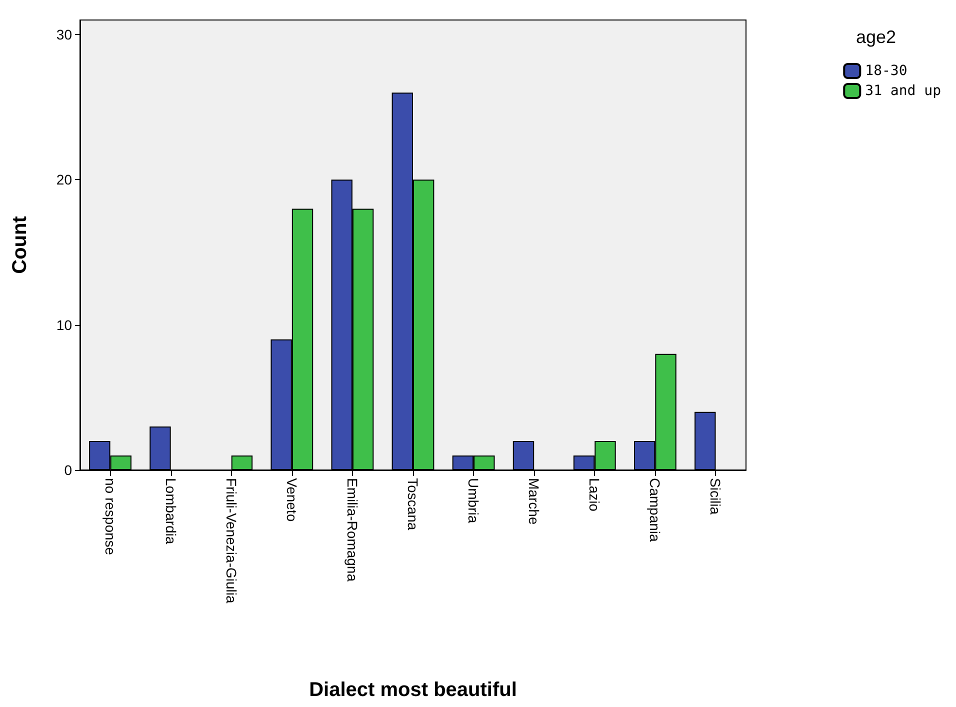 The image size is (956, 707). What do you see at coordinates (413, 504) in the screenshot?
I see `x-tick-label: Toscana` at bounding box center [413, 504].